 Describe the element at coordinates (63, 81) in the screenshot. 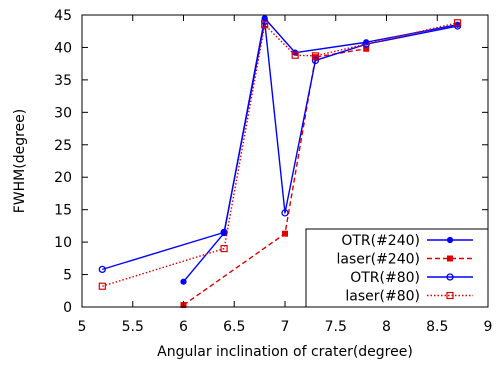

I see `y-tick-label: 35` at that location.